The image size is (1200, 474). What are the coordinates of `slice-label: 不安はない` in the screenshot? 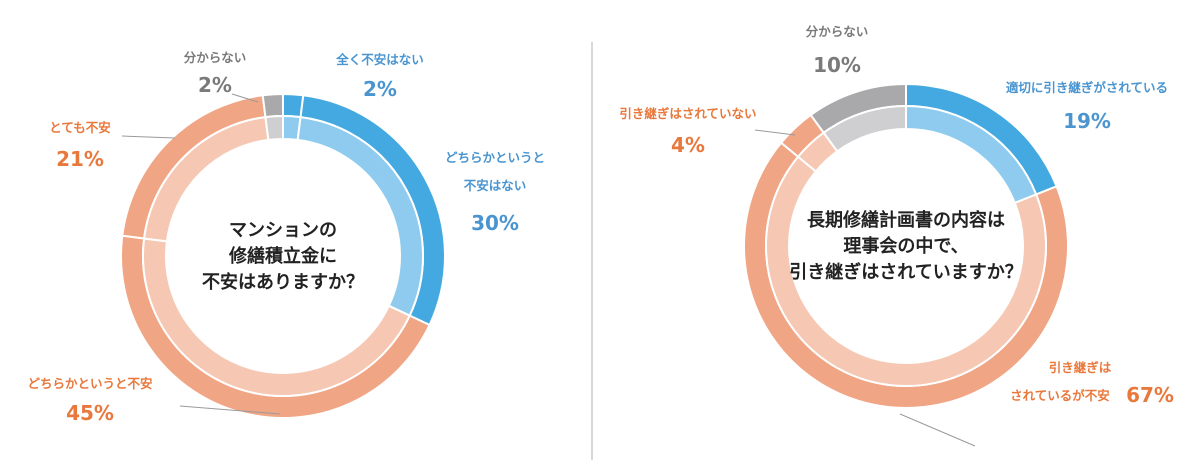 It's located at (495, 185).